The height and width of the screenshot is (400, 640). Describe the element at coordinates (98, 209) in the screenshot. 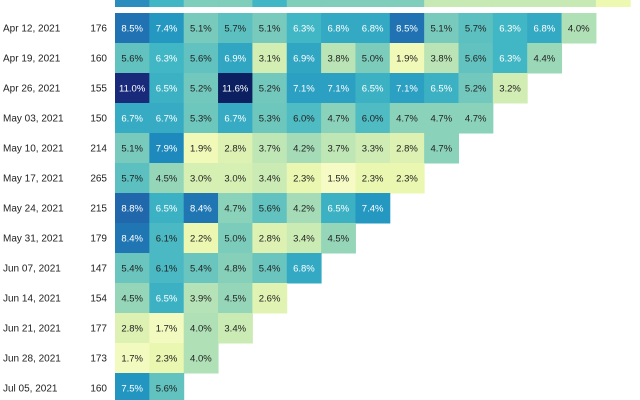

I see `cohort-size: 215` at that location.